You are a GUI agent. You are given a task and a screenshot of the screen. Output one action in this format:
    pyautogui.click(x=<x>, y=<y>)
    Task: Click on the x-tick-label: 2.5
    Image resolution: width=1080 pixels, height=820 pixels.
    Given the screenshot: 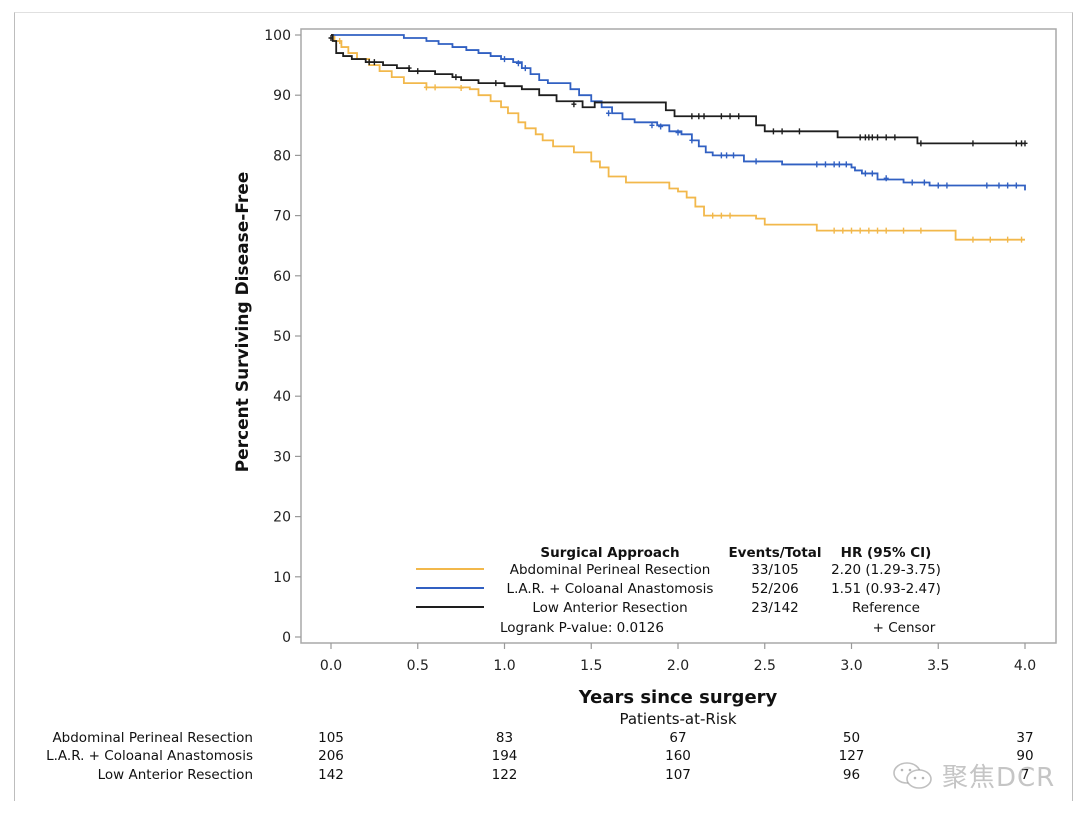 What is the action you would take?
    pyautogui.click(x=765, y=666)
    